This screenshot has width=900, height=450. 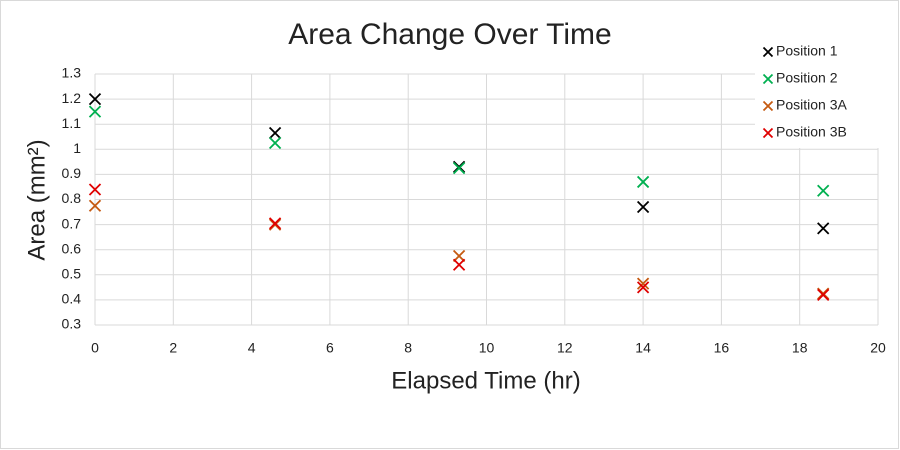 What do you see at coordinates (72, 324) in the screenshot?
I see `y-tick-label: 0.3` at bounding box center [72, 324].